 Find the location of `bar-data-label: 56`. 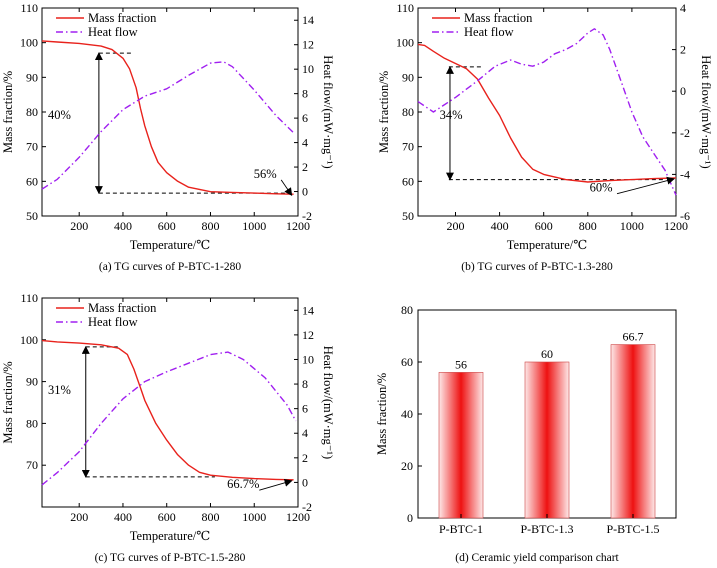

bar-data-label: 56 is located at coordinates (461, 364).